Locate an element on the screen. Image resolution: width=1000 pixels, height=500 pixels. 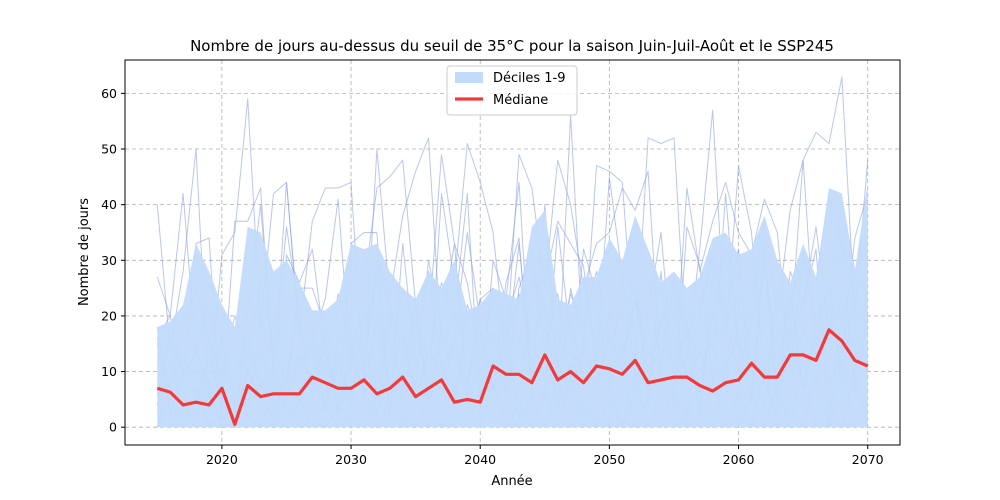
legend-swatch-band is located at coordinates (469, 77).